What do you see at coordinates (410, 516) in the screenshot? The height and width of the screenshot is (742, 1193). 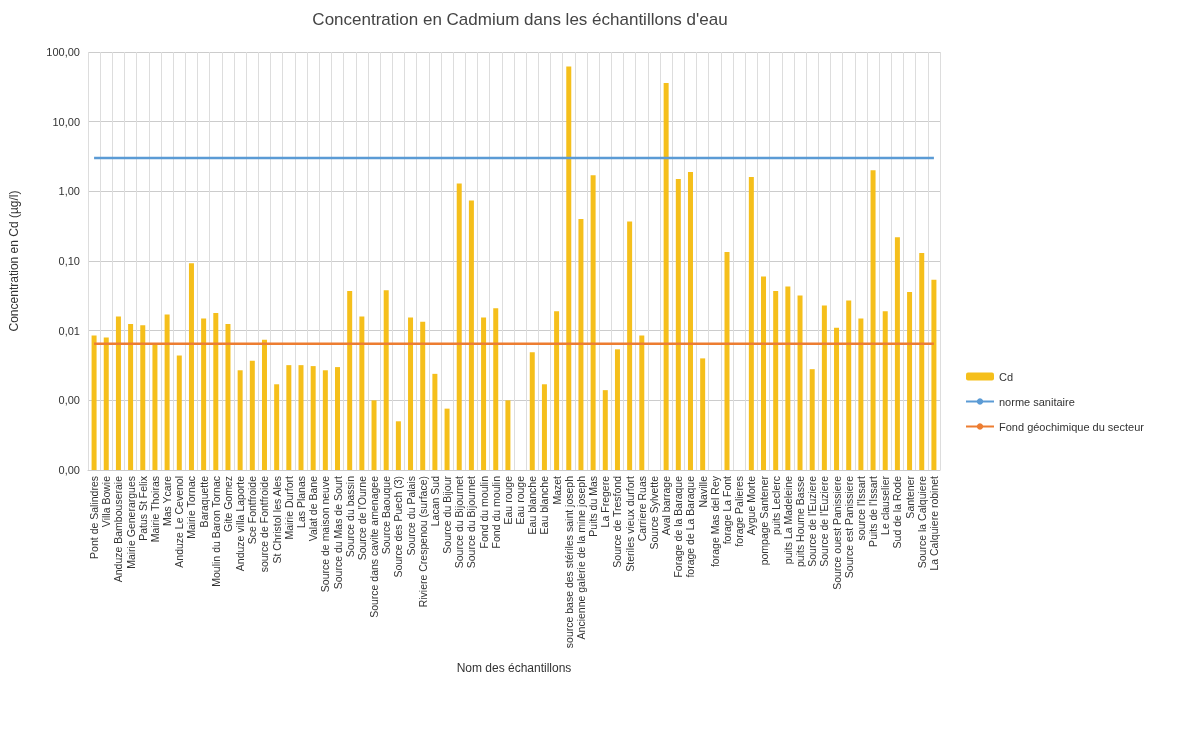 I see `x-tick-label: Source du Palais` at bounding box center [410, 516].